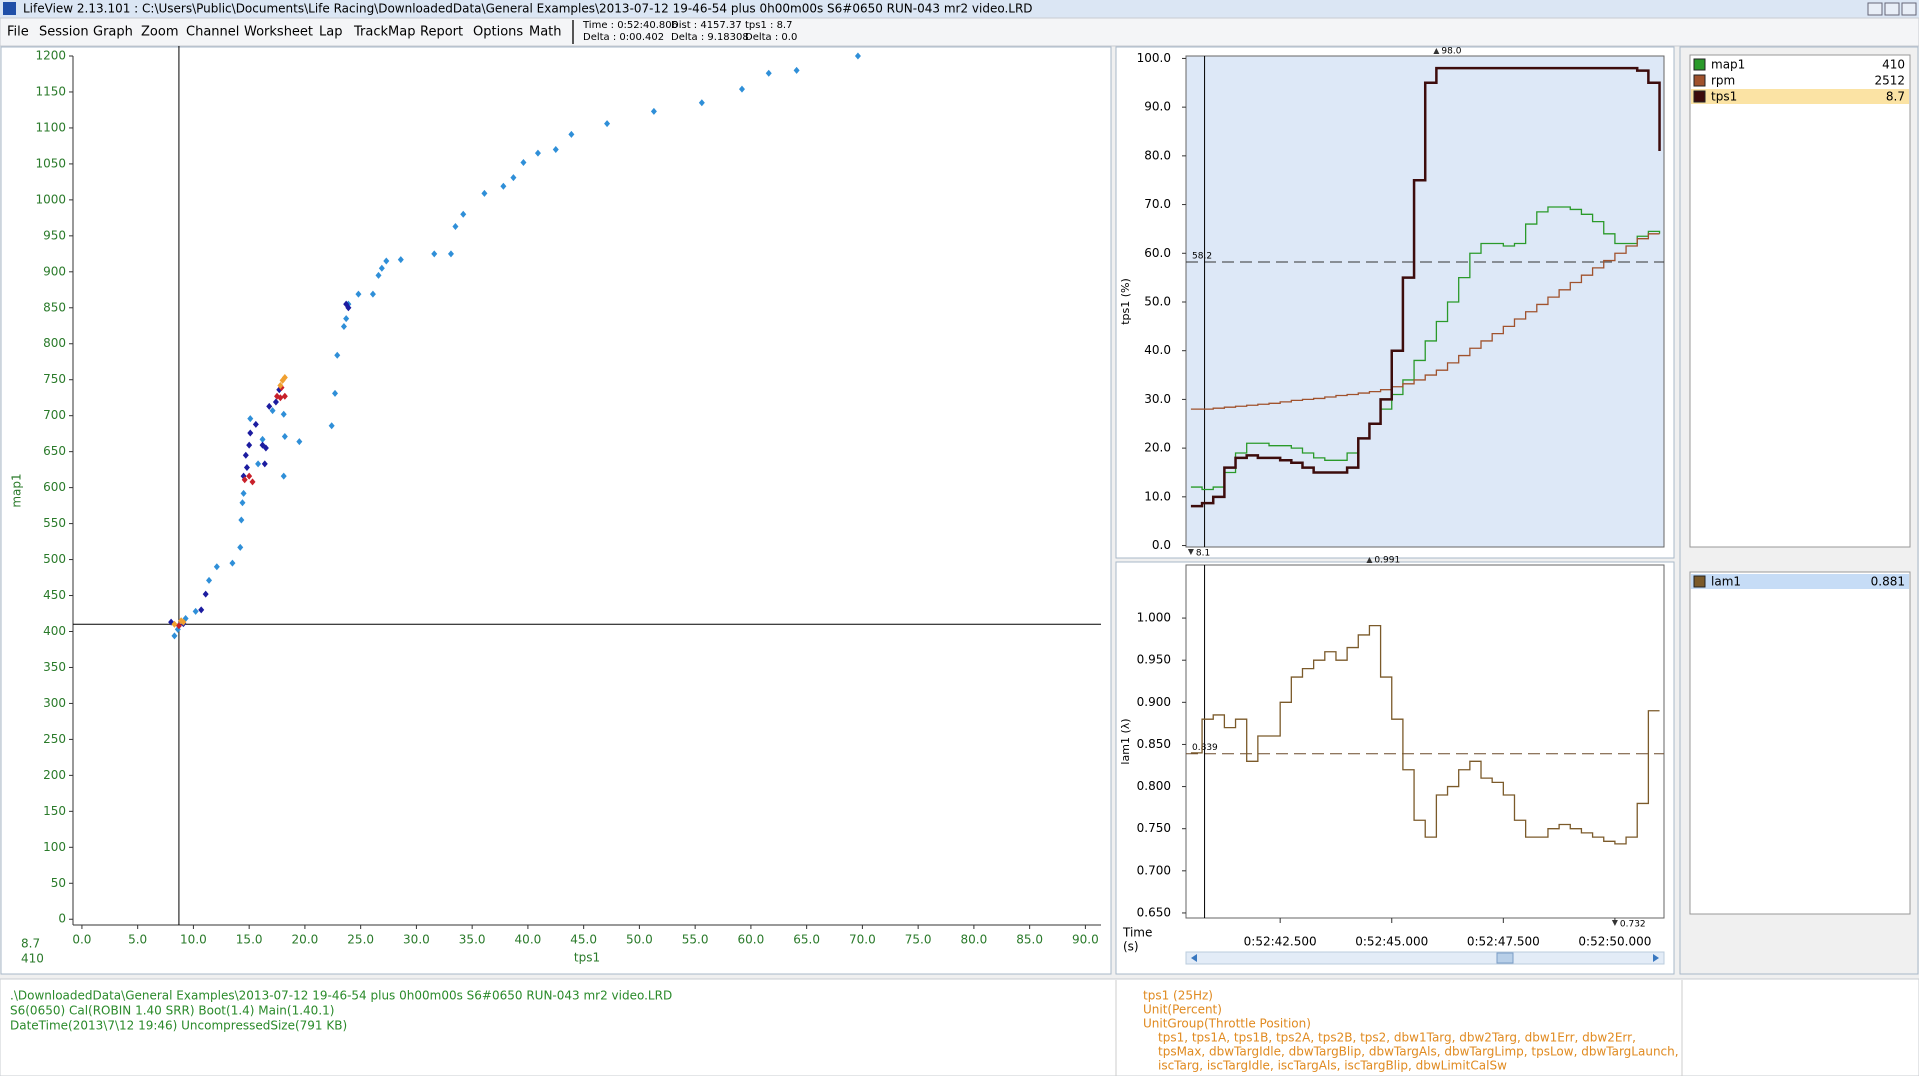 The width and height of the screenshot is (1919, 1076). Describe the element at coordinates (58, 883) in the screenshot. I see `y-tick-label: 50` at that location.